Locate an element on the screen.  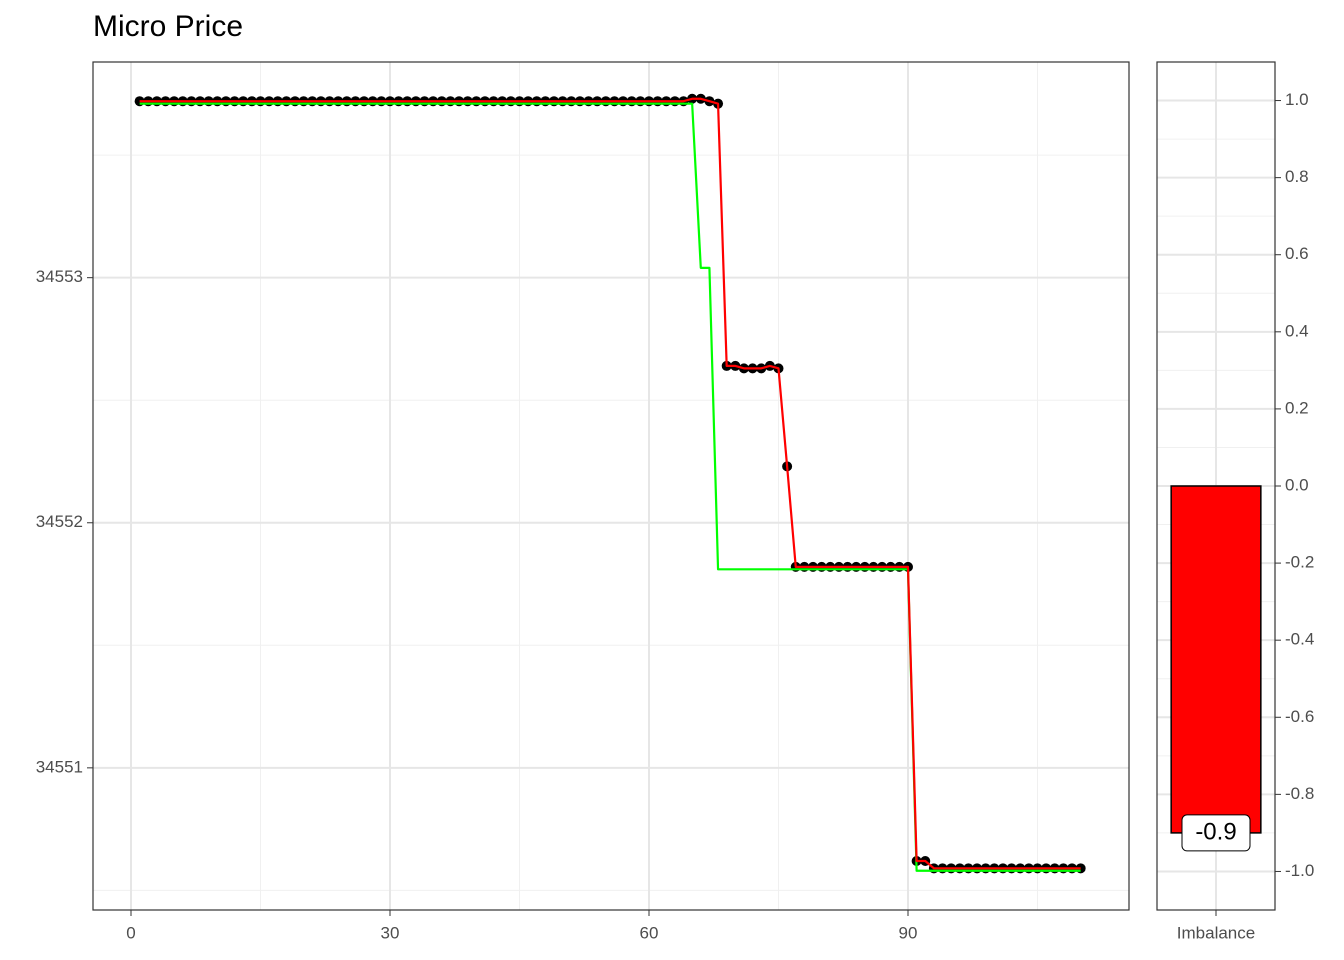
y-tick-label: -0.6 is located at coordinates (1299, 716).